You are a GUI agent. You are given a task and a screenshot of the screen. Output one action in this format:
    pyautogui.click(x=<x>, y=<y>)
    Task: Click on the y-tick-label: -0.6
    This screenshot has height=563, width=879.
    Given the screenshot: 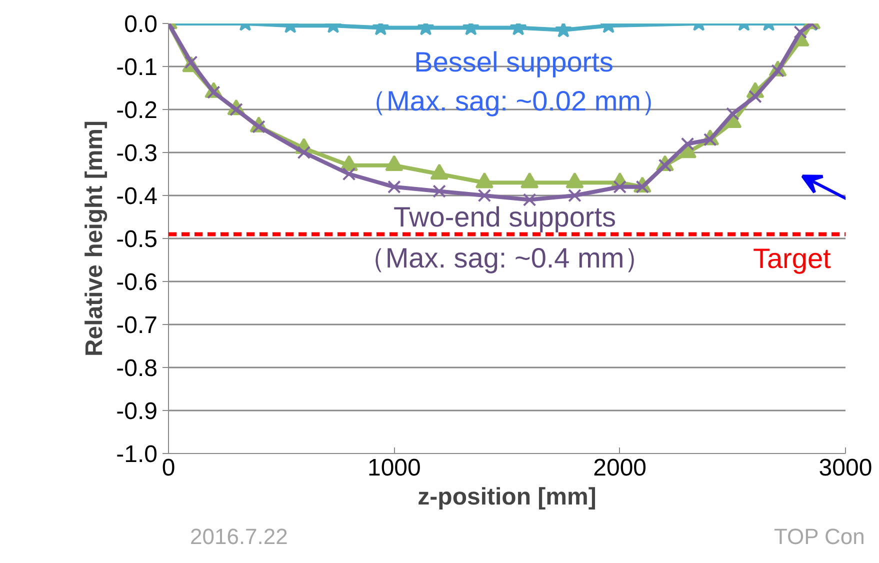 What is the action you would take?
    pyautogui.click(x=137, y=282)
    